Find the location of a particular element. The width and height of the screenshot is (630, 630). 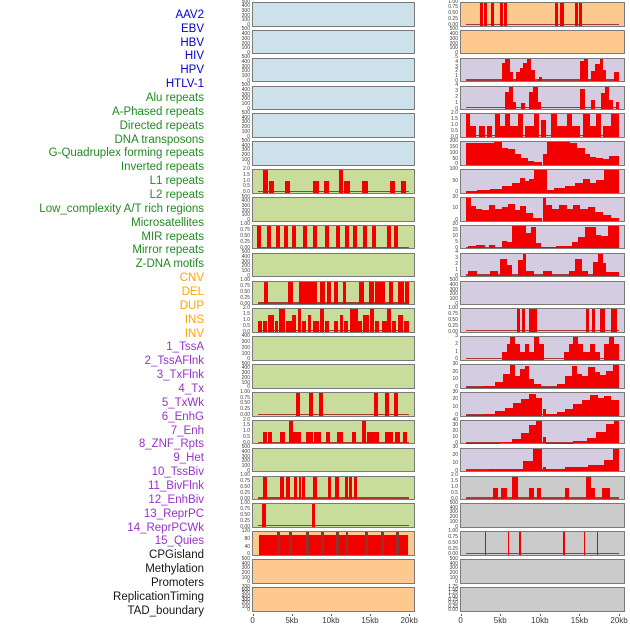

track-label-2-tssaflnk: 2_TssAFlnk is located at coordinates (174, 361).